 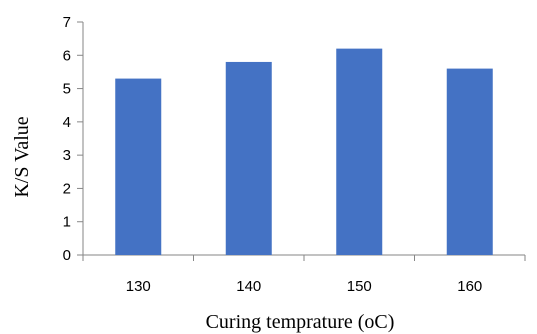 What do you see at coordinates (67, 155) in the screenshot?
I see `y-tick-label: 3` at bounding box center [67, 155].